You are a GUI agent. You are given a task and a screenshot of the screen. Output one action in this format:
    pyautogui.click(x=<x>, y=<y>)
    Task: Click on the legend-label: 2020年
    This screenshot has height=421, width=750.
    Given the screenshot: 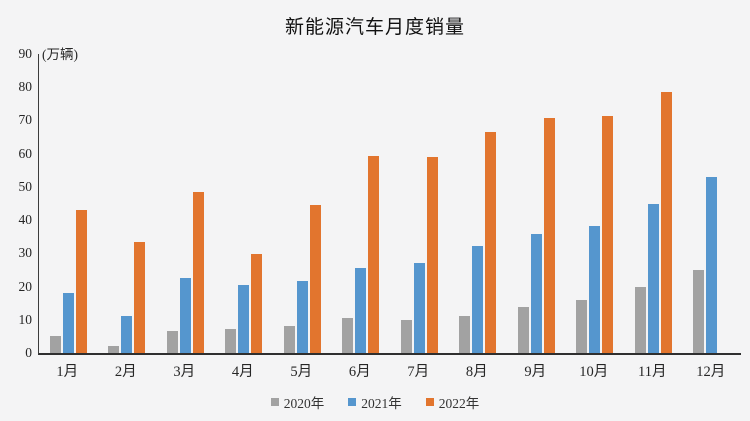 What is the action you would take?
    pyautogui.click(x=304, y=403)
    